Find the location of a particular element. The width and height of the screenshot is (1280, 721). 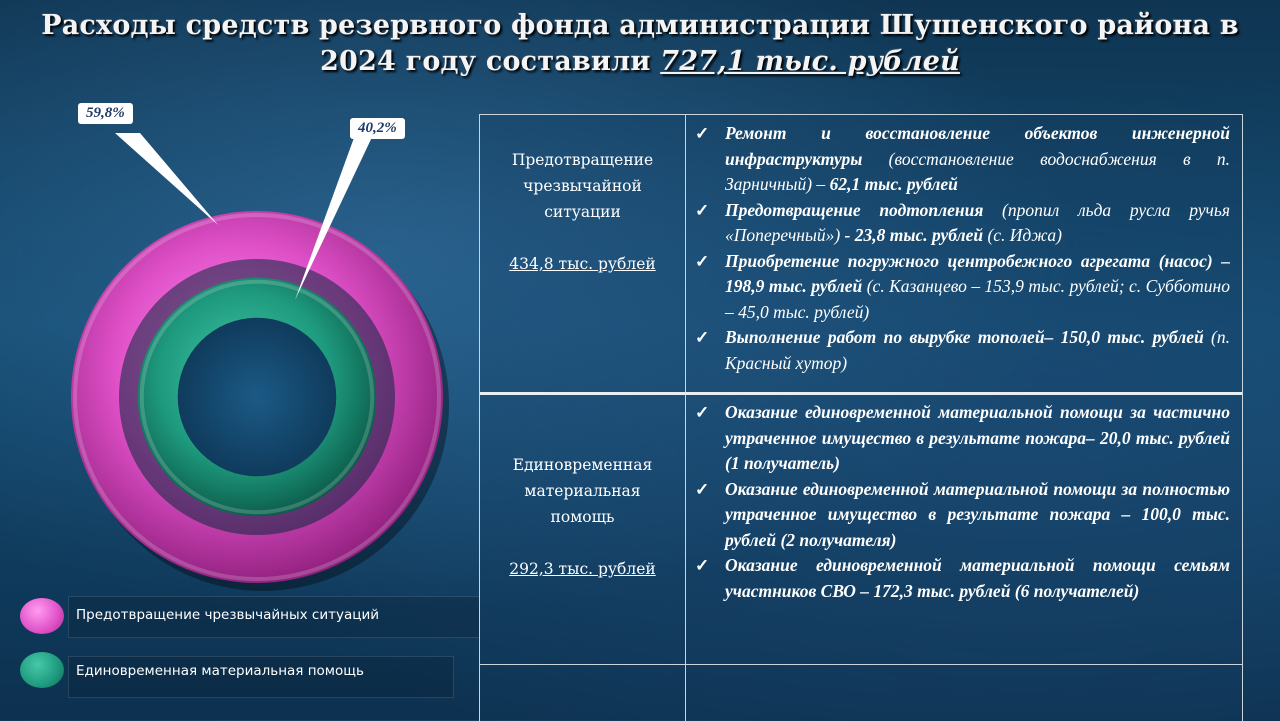

category-label: Предотвращение чрезвычайной ситуации is located at coordinates (582, 186).